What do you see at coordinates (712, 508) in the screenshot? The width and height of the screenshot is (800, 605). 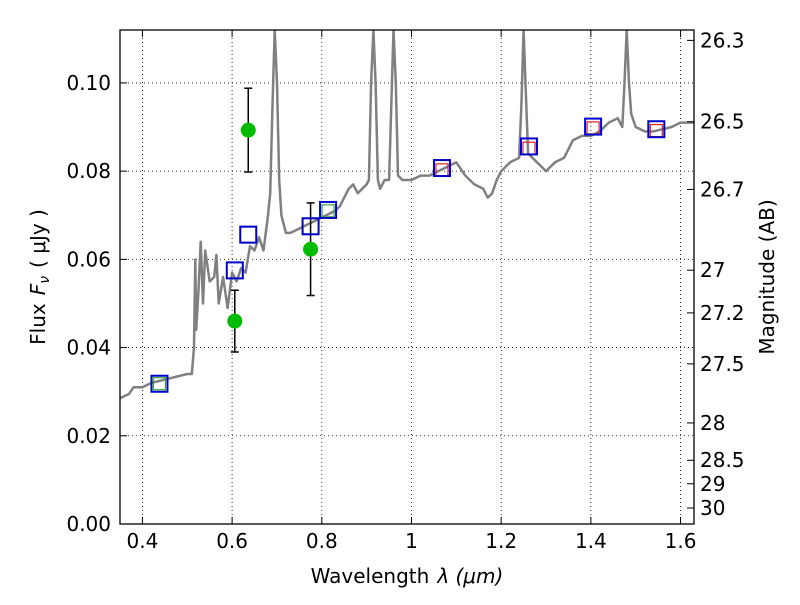 I see `y2-tick-label: 30` at bounding box center [712, 508].